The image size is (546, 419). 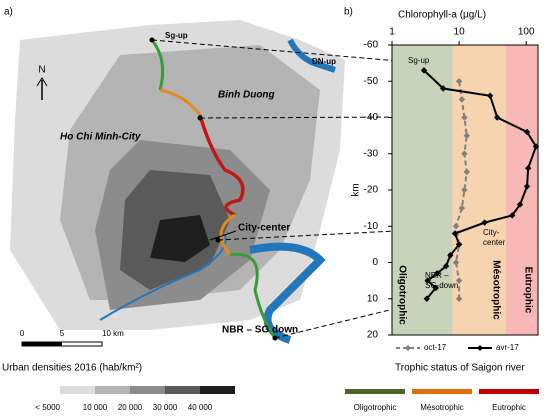 What do you see at coordinates (373, 298) in the screenshot?
I see `y-tick-label: 10` at bounding box center [373, 298].